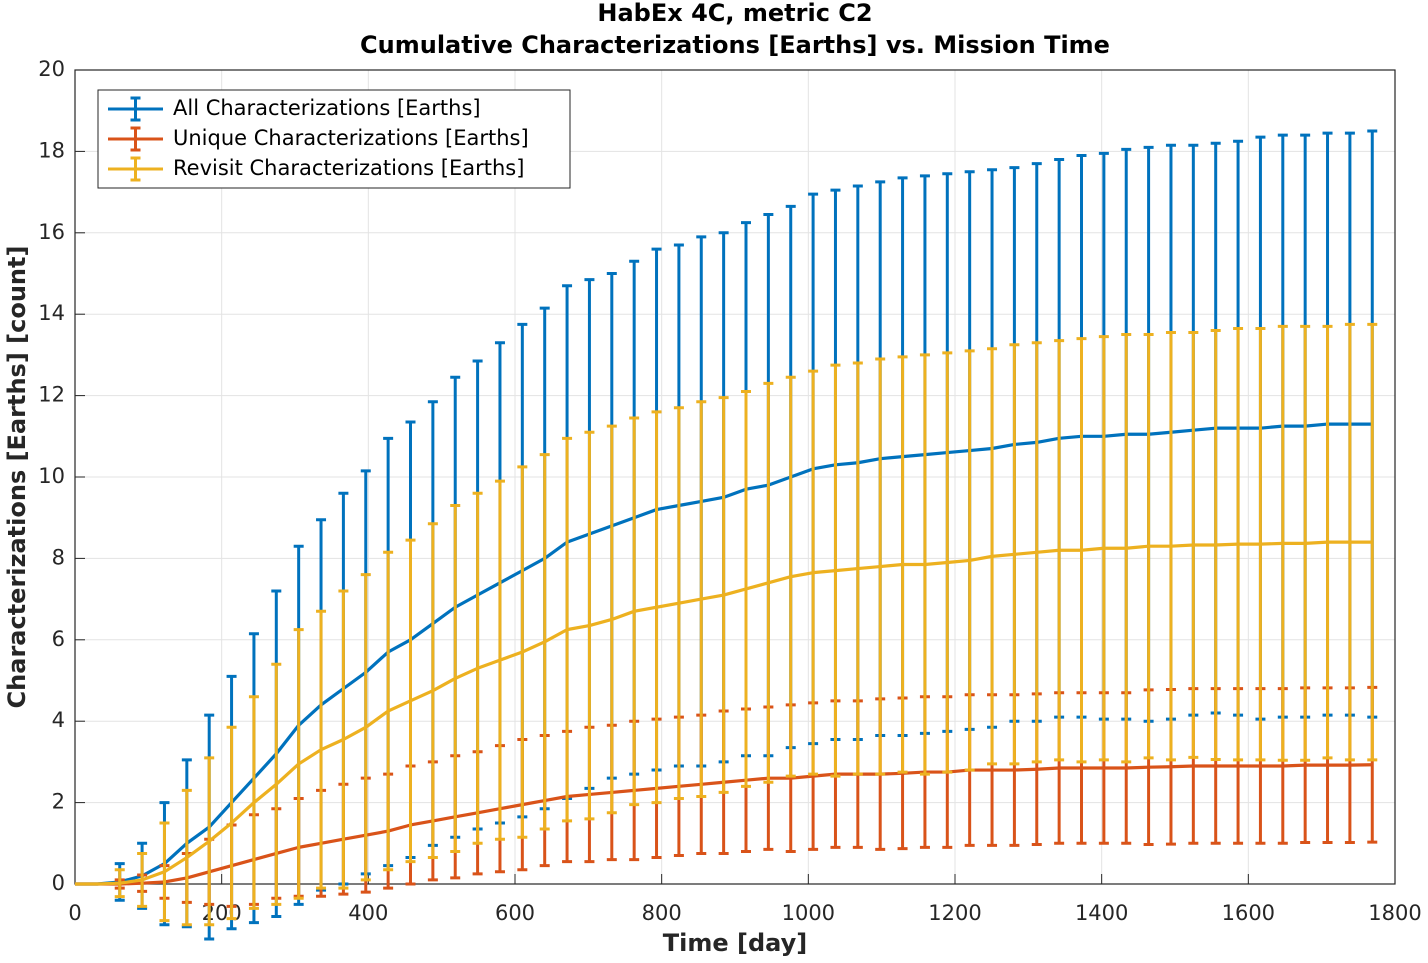 The width and height of the screenshot is (1428, 963). What do you see at coordinates (515, 913) in the screenshot?
I see `x-tick-label: 600` at bounding box center [515, 913].